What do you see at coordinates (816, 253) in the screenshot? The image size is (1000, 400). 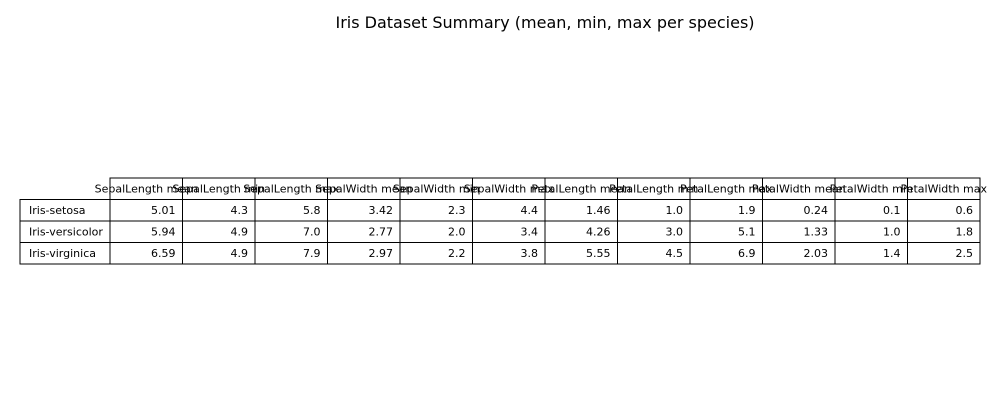 I see `table-value: 2.03` at bounding box center [816, 253].